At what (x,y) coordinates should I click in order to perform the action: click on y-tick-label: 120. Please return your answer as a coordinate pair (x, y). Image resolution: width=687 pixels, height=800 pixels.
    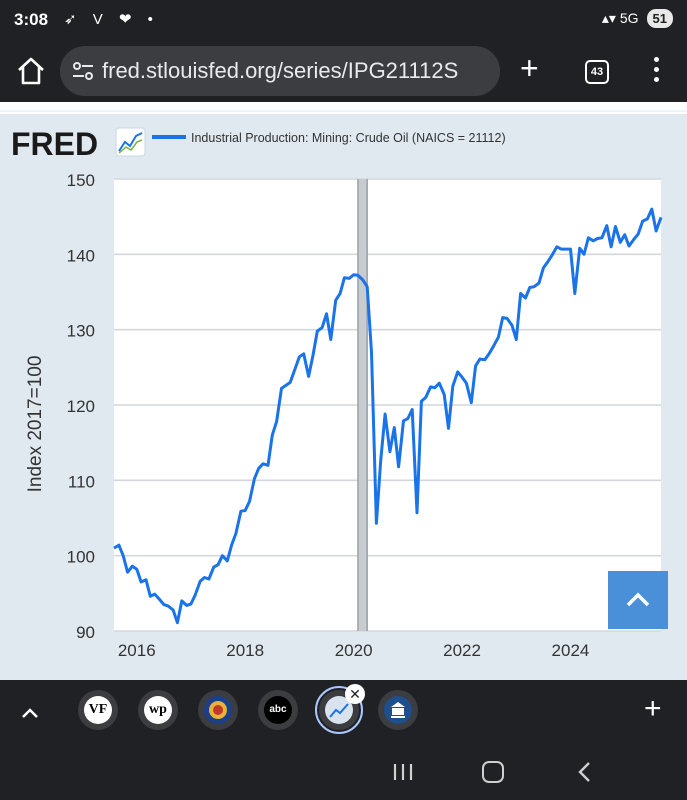
    Looking at the image, I should click on (81, 406).